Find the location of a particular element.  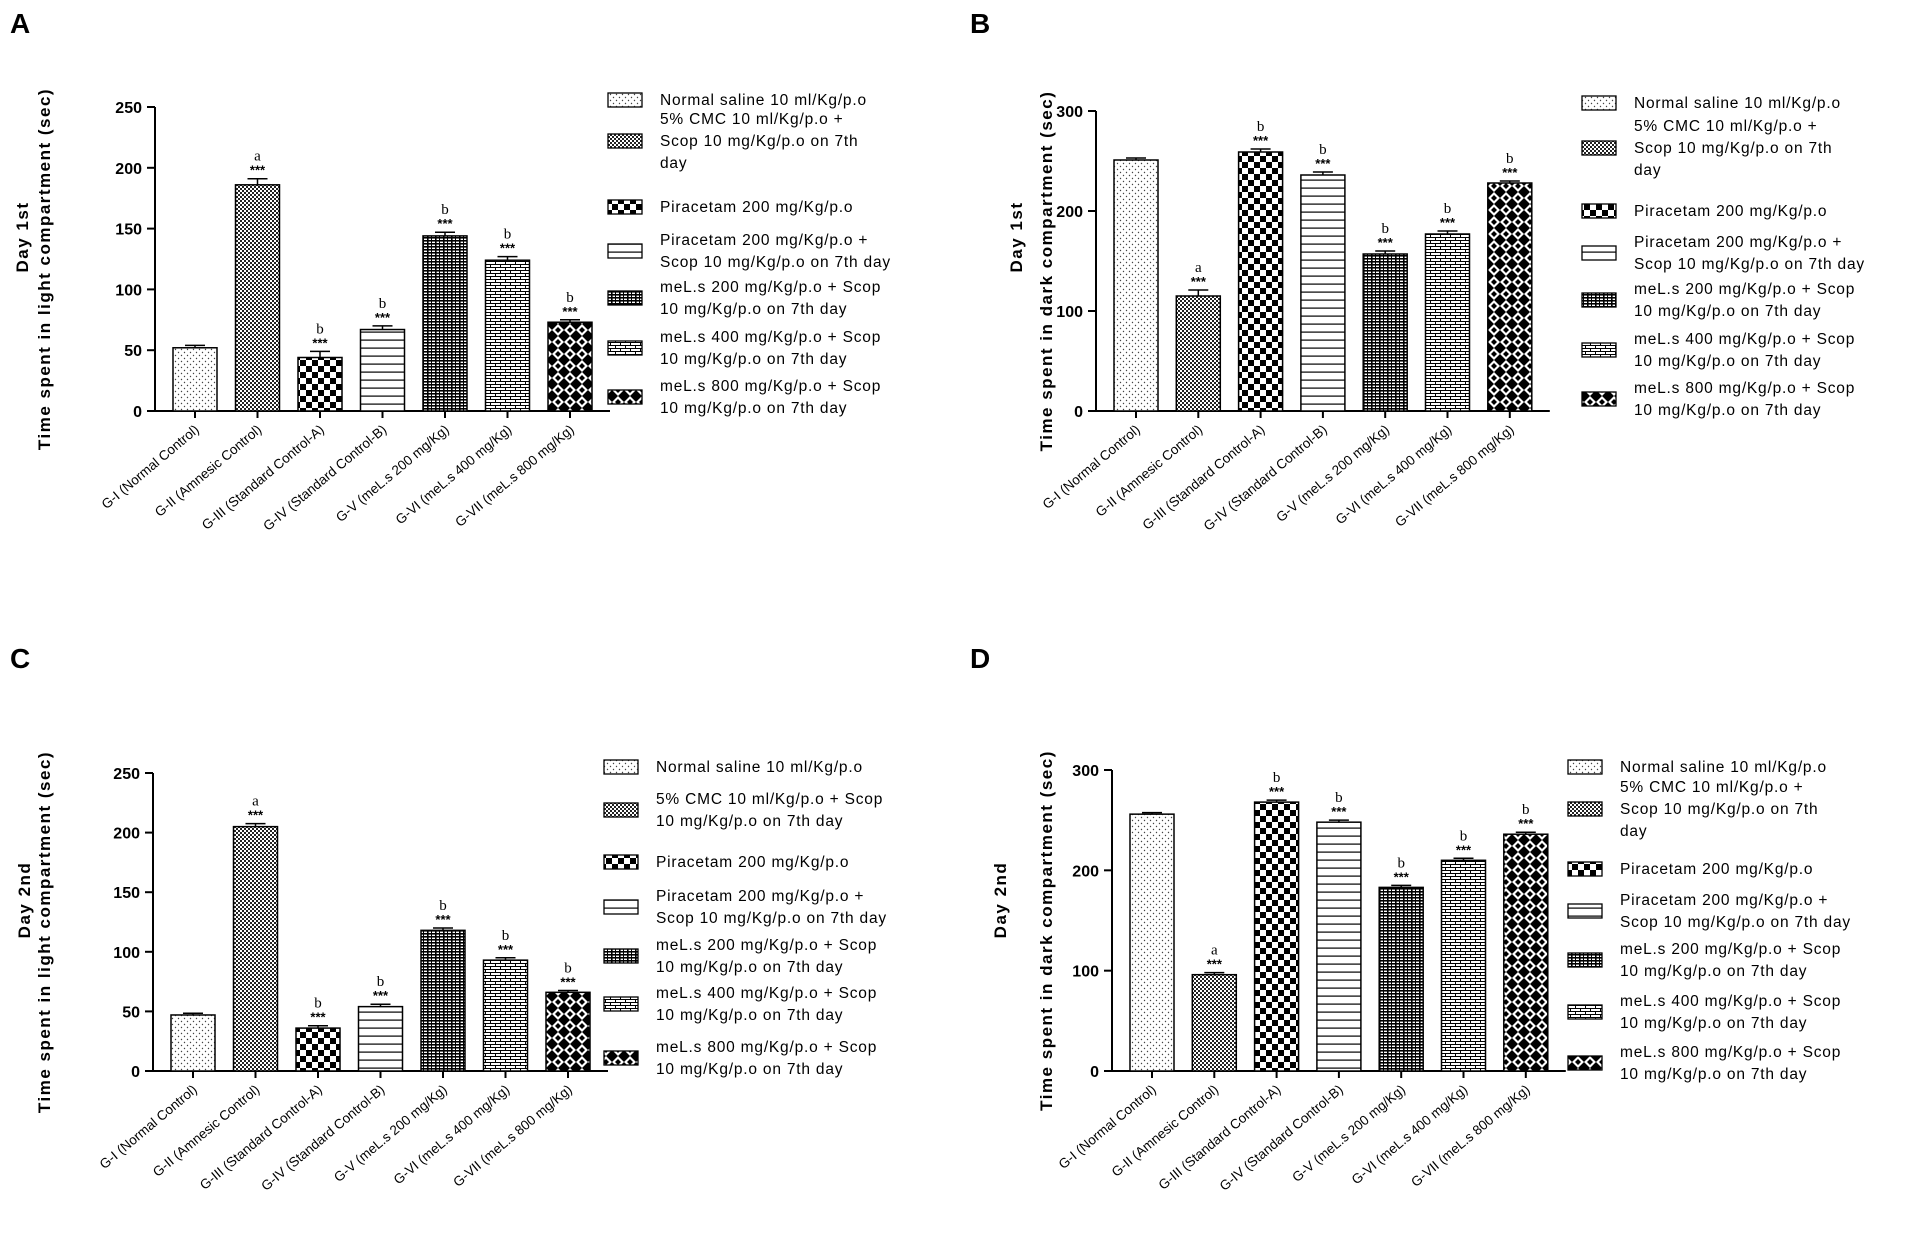

legend-line: Piracetam 200 mg/Kg/p.o is located at coordinates (1716, 869).